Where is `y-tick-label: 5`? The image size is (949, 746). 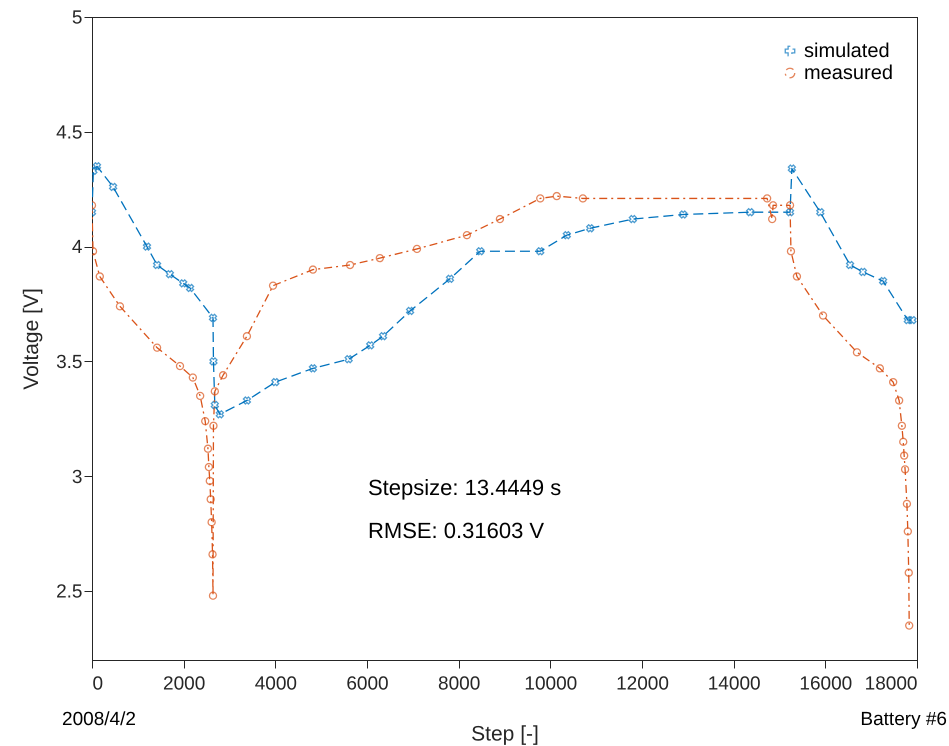 y-tick-label: 5 is located at coordinates (77, 18).